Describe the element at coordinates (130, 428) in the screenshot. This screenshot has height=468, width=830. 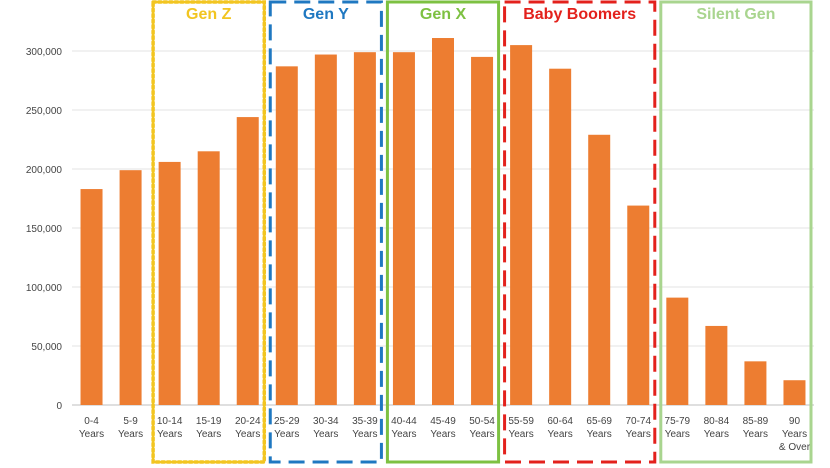
I see `x-tick-label: 5-9 Years` at that location.